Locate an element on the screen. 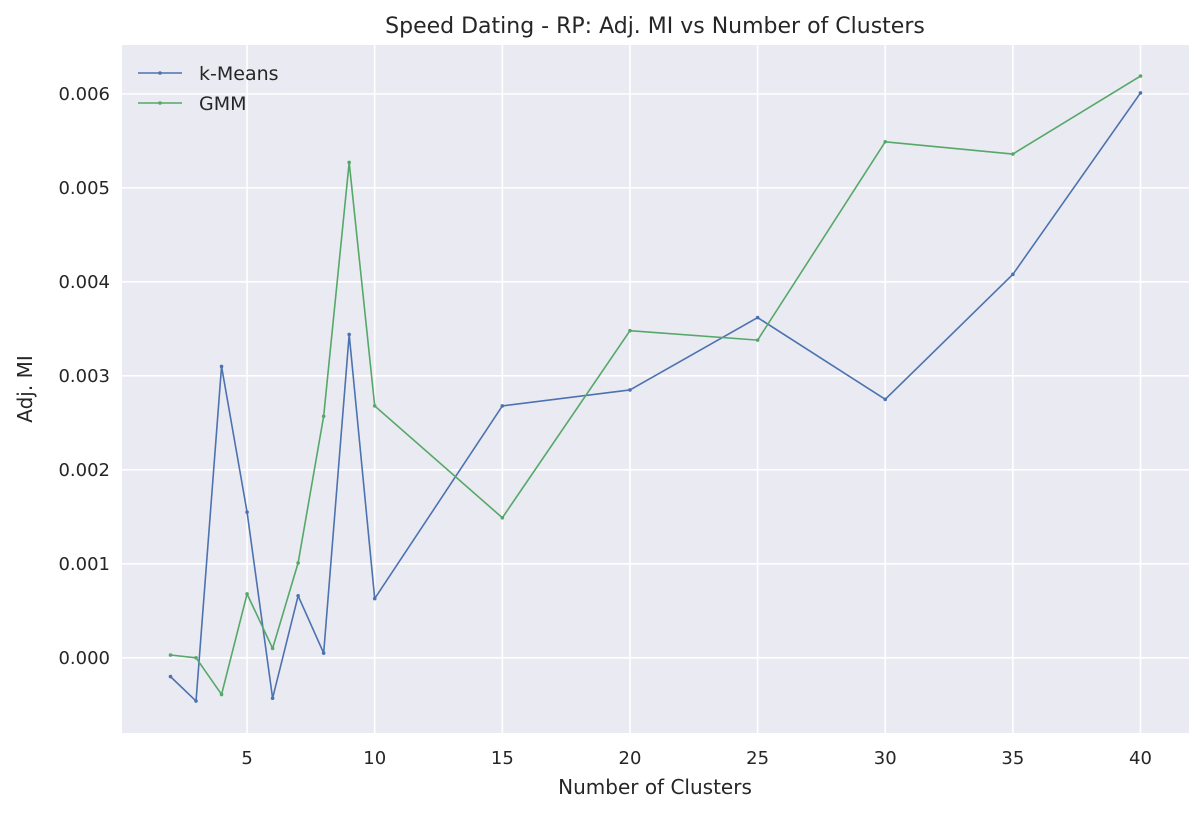 This screenshot has height=814, width=1203. x-tick-label: 15 is located at coordinates (502, 758).